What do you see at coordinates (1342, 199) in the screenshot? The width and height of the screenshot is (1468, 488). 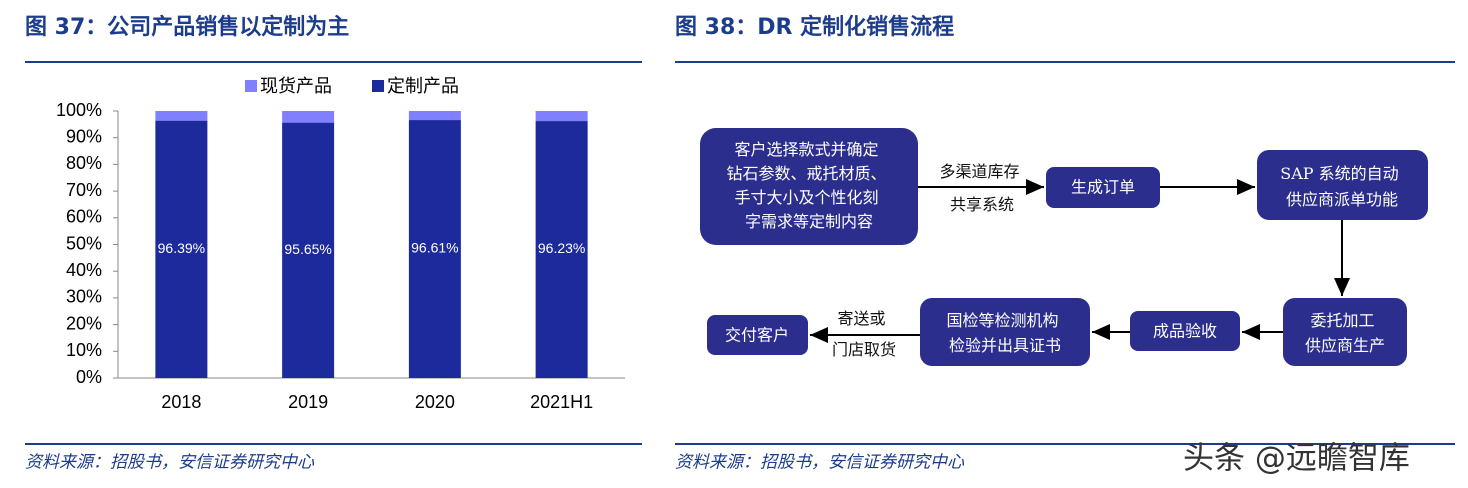 I see `node-line: 供应商派单功能` at bounding box center [1342, 199].